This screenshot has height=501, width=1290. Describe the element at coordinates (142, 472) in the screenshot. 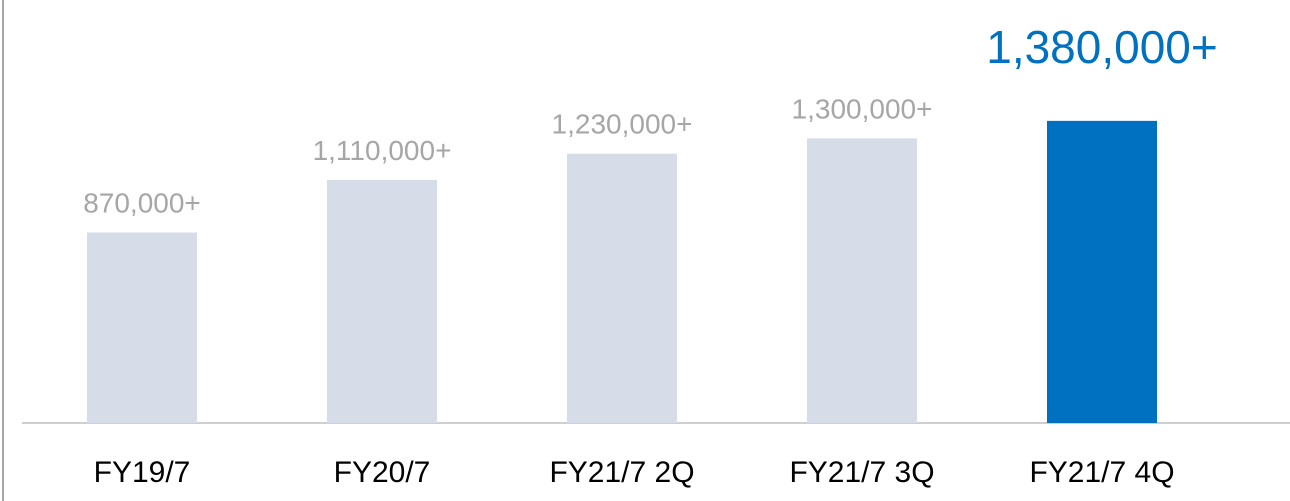

I see `x-tick-label: FY19/7` at that location.